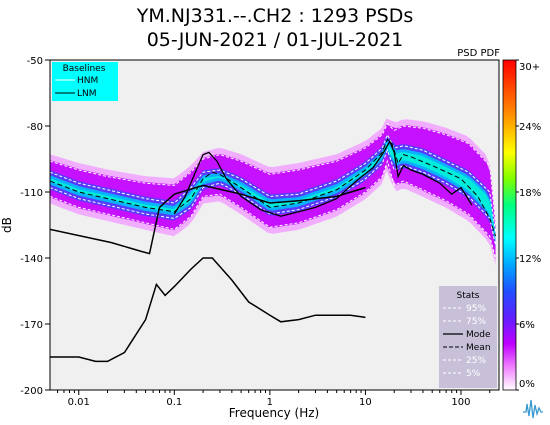 The height and width of the screenshot is (425, 550). I want to click on y-tick-label: -110, so click(31, 193).